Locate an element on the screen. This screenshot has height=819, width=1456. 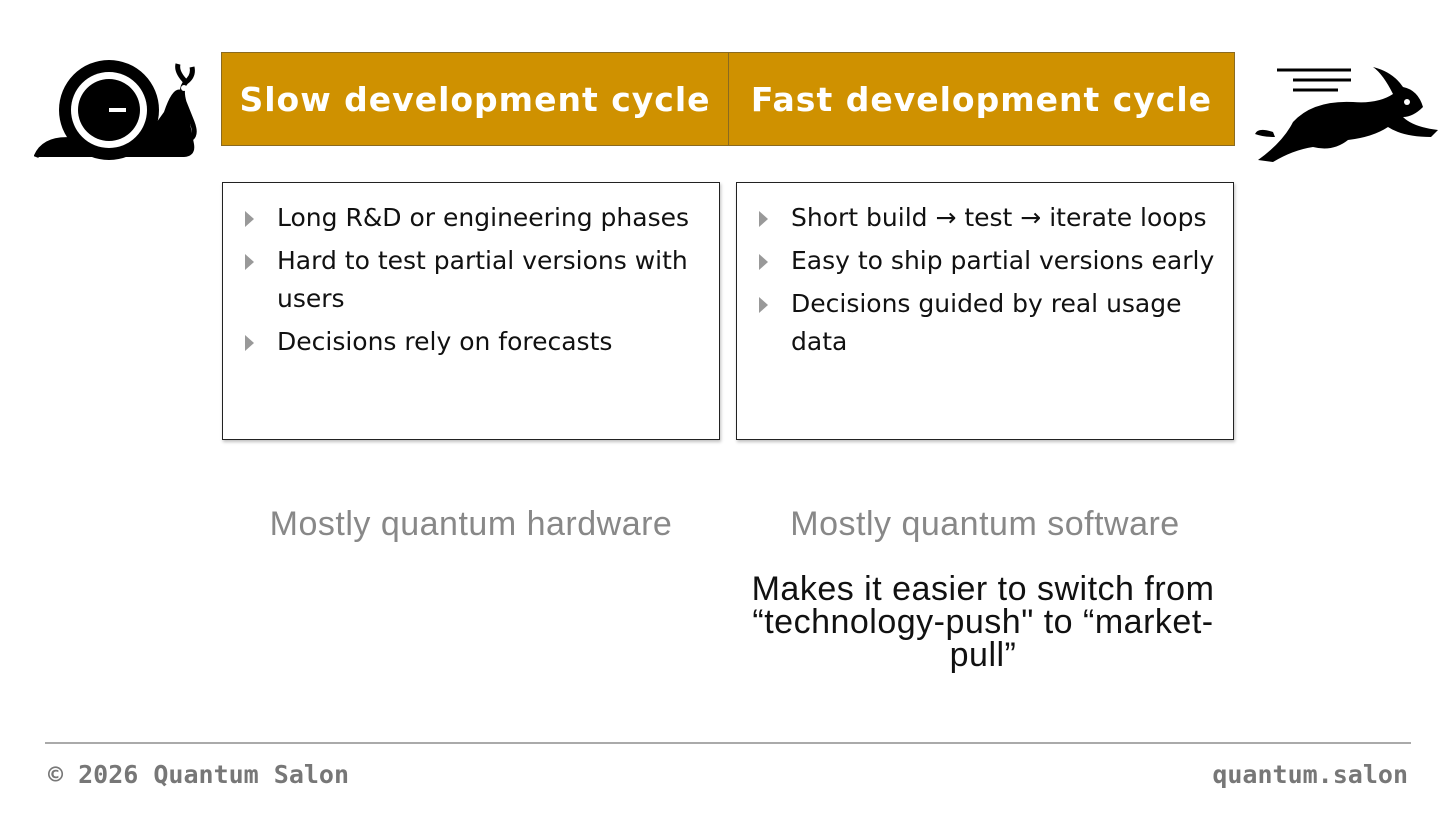
column-header: Fast development cycle is located at coordinates (981, 99).